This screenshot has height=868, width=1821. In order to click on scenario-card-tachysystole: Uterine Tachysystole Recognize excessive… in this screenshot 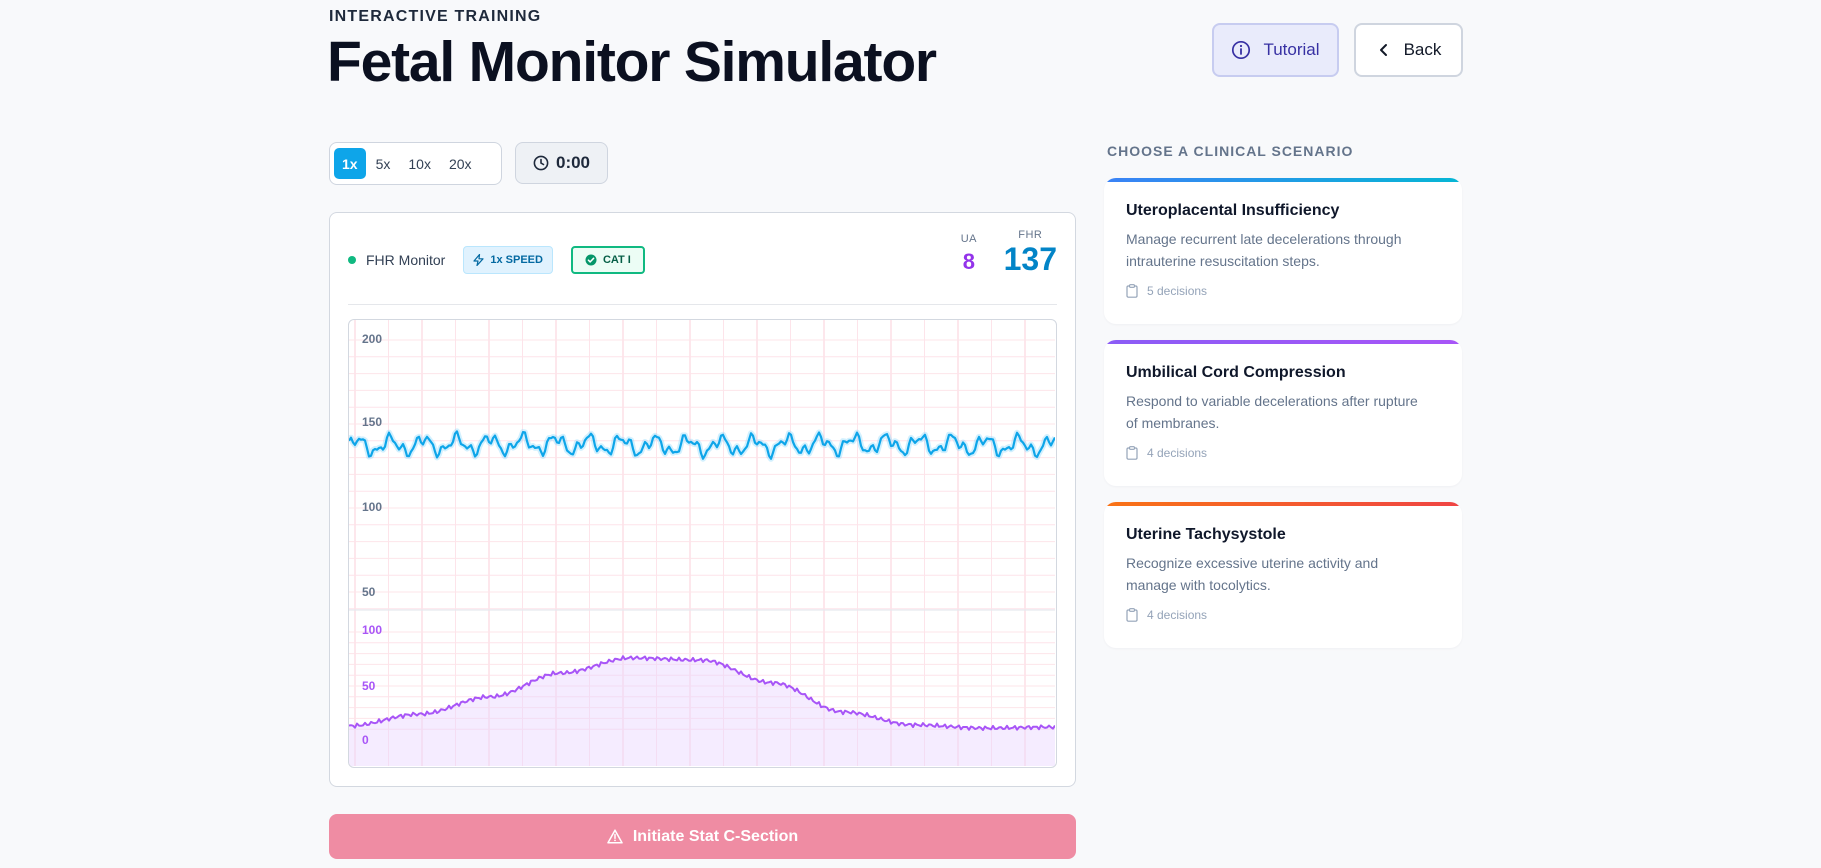, I will do `click(1283, 575)`.